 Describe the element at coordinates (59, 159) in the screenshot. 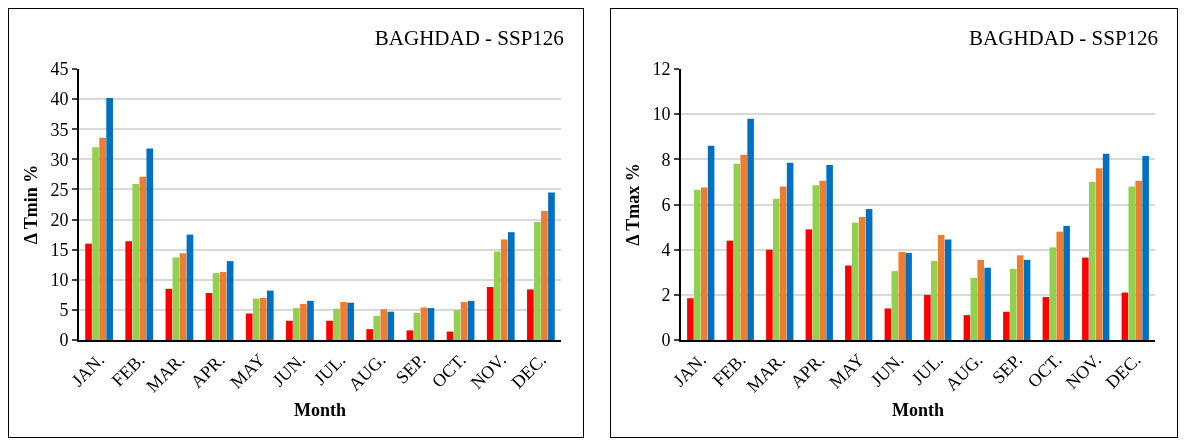

I see `y-tick-label: 30` at that location.